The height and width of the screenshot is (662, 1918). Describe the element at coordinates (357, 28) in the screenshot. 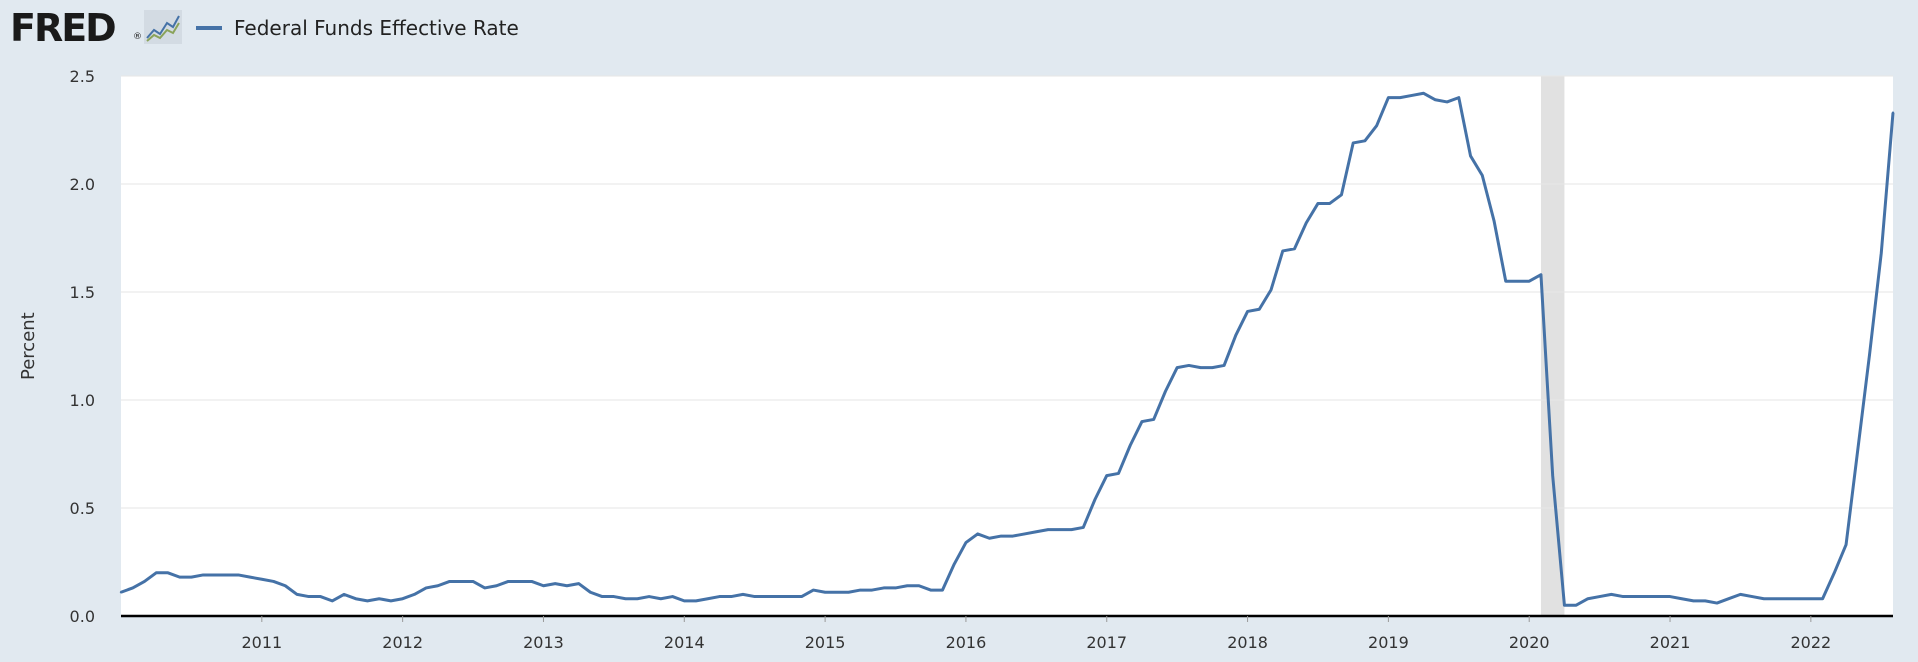

I see `legend: Federal Funds Effective Rate` at that location.